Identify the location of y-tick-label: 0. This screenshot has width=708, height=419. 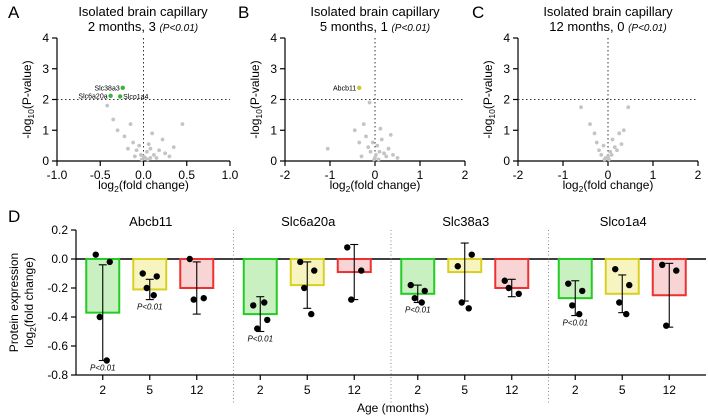
(506, 161).